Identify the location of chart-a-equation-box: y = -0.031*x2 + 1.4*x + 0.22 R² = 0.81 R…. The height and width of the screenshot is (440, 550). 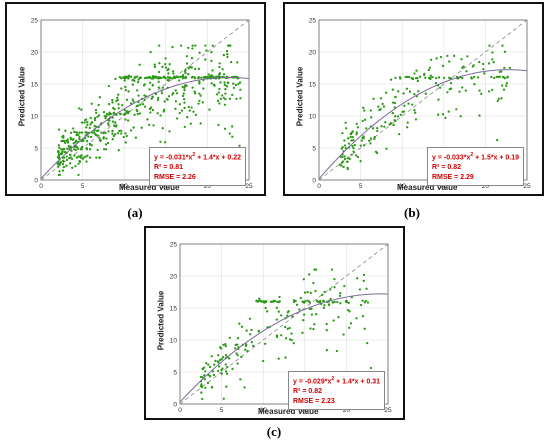
(198, 167).